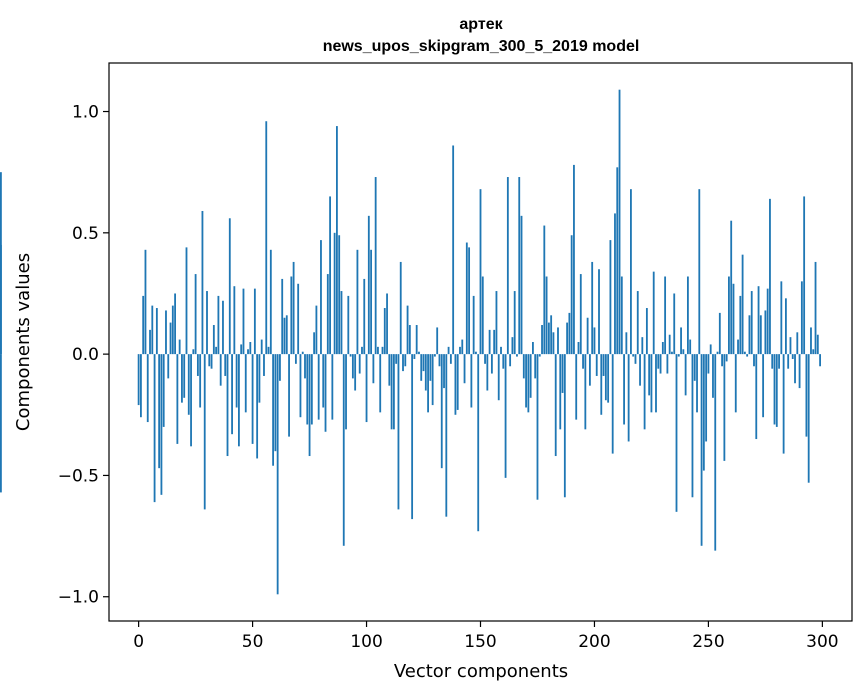 The image size is (867, 696). I want to click on x-tick-label: 200, so click(594, 642).